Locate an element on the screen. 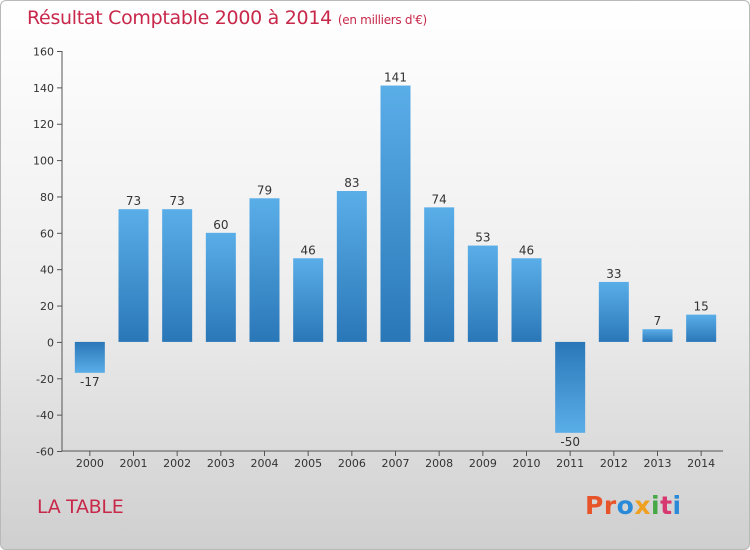  data-label-2008: 74 is located at coordinates (439, 199).